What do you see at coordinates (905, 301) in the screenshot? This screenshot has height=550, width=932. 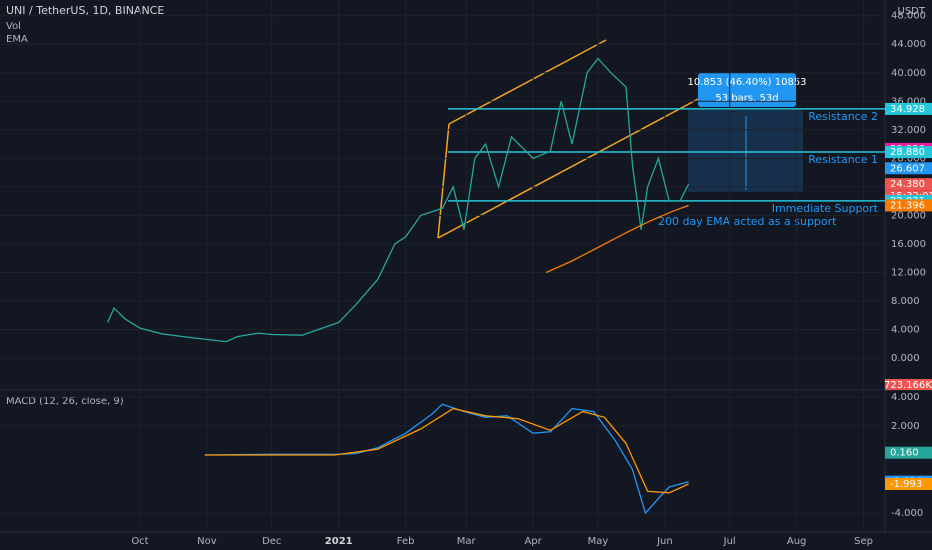 I see `y-tick-label: 8.000` at bounding box center [905, 301].